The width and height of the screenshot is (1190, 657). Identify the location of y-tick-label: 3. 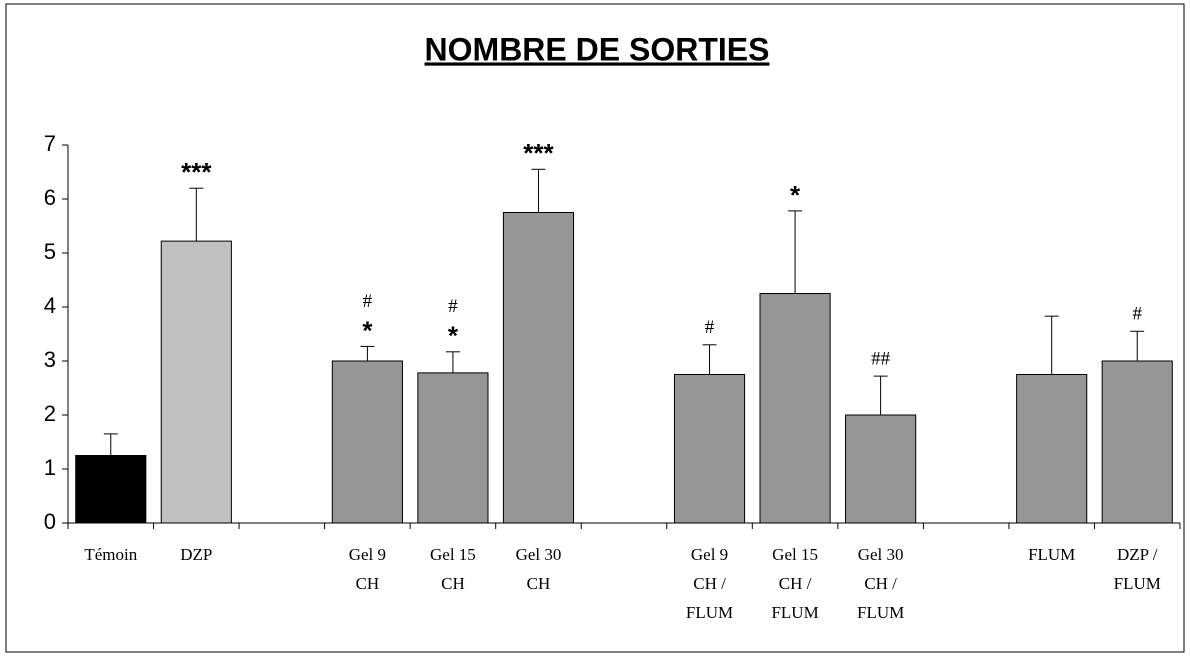
(50, 359).